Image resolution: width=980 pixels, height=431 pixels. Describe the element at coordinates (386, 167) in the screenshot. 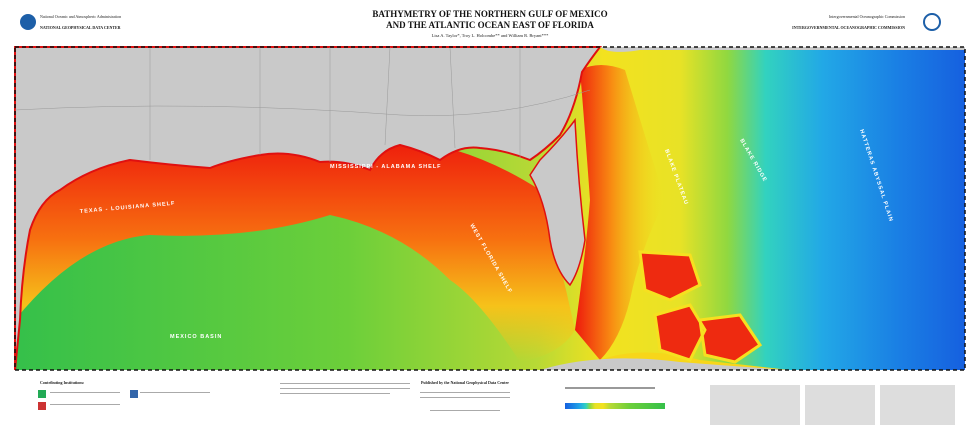

I see `feature-label: MISSISSIPPI - ALABAMA SHELF` at that location.